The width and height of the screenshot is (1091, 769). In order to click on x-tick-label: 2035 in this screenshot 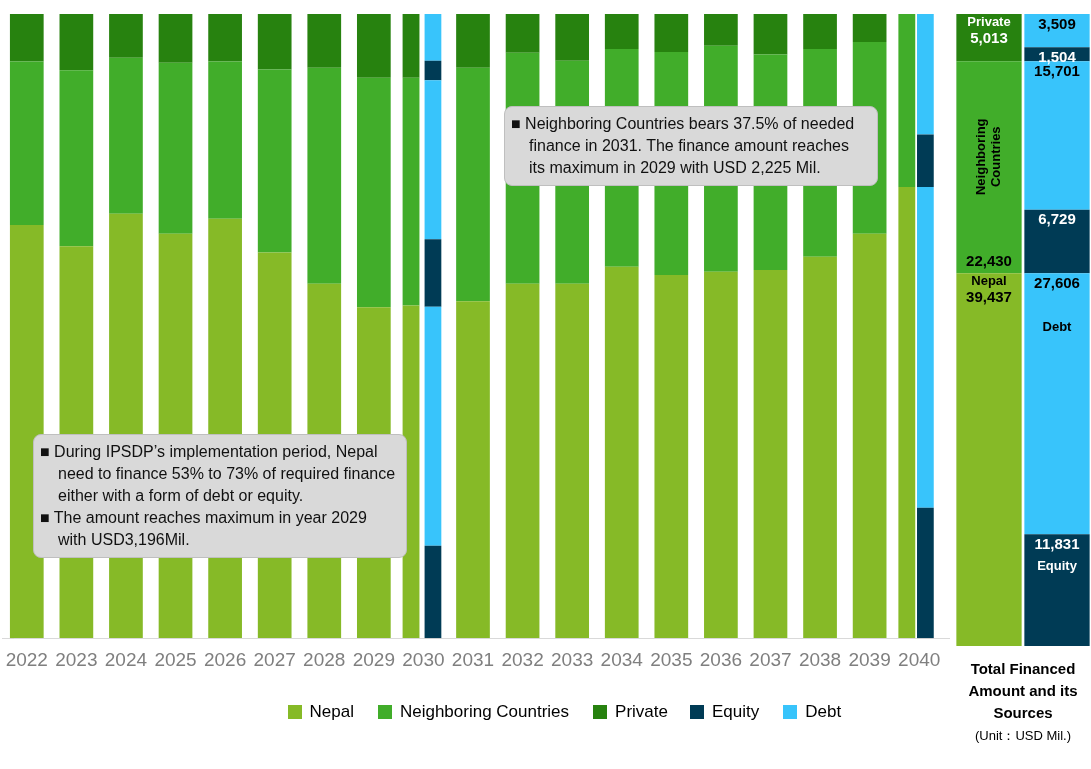, I will do `click(671, 659)`.